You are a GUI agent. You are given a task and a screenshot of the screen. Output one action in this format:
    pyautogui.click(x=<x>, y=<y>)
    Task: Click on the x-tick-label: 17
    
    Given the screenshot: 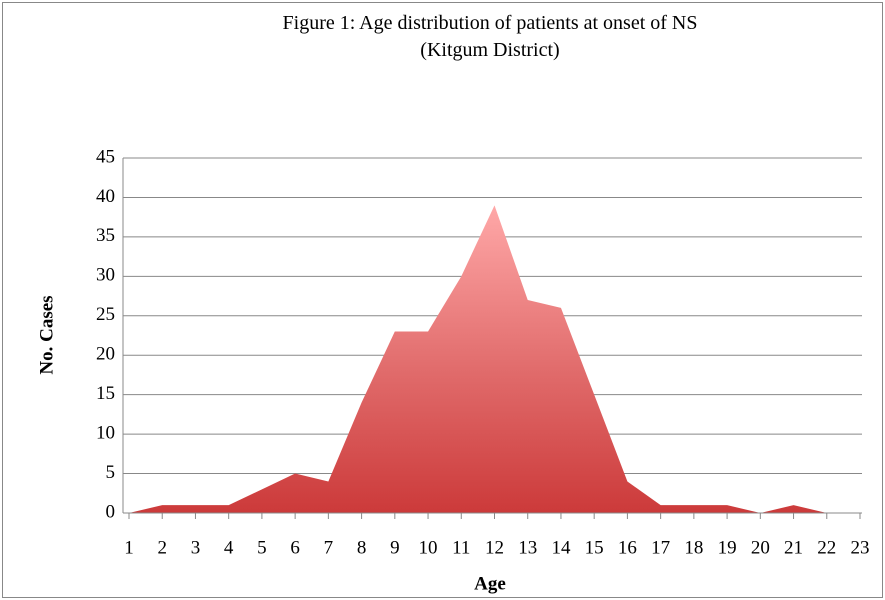 What is the action you would take?
    pyautogui.click(x=660, y=547)
    